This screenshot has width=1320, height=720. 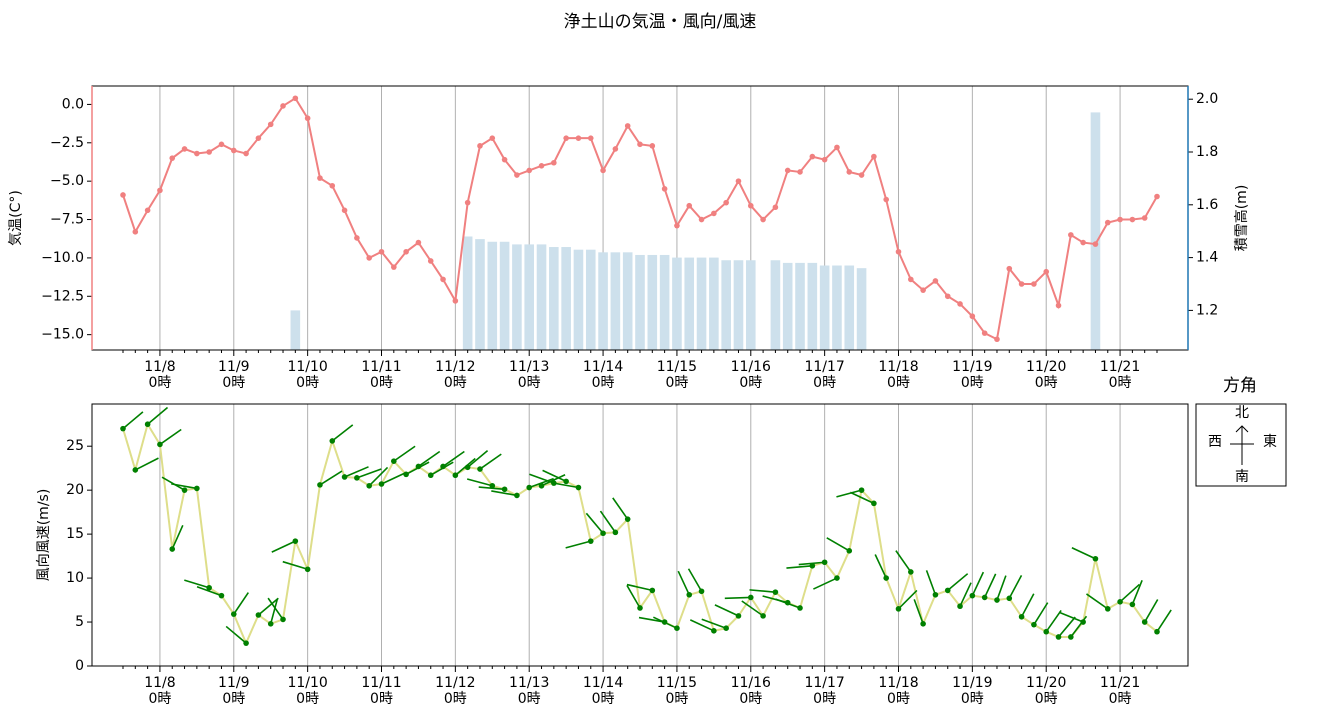 What do you see at coordinates (751, 691) in the screenshot?
I see `x-tick-label: 11/16 0時` at bounding box center [751, 691].